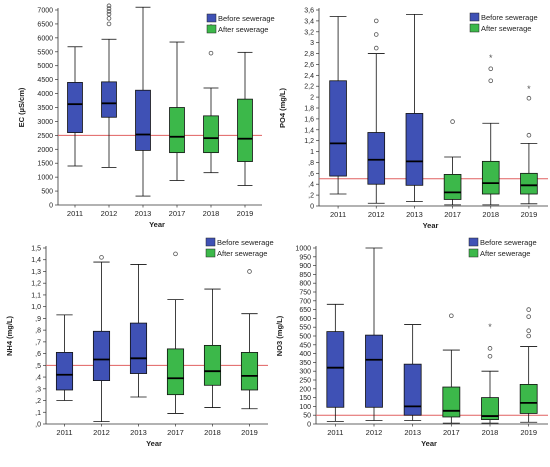 This screenshot has width=550, height=467. Describe the element at coordinates (305, 354) in the screenshot. I see `y-tick-label: 400` at that location.